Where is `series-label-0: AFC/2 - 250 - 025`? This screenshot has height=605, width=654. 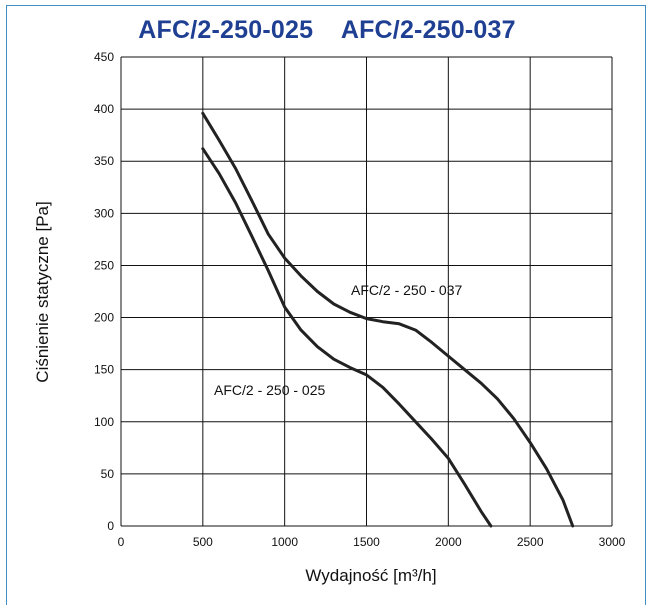
series-label-0: AFC/2 - 250 - 025 is located at coordinates (269, 390).